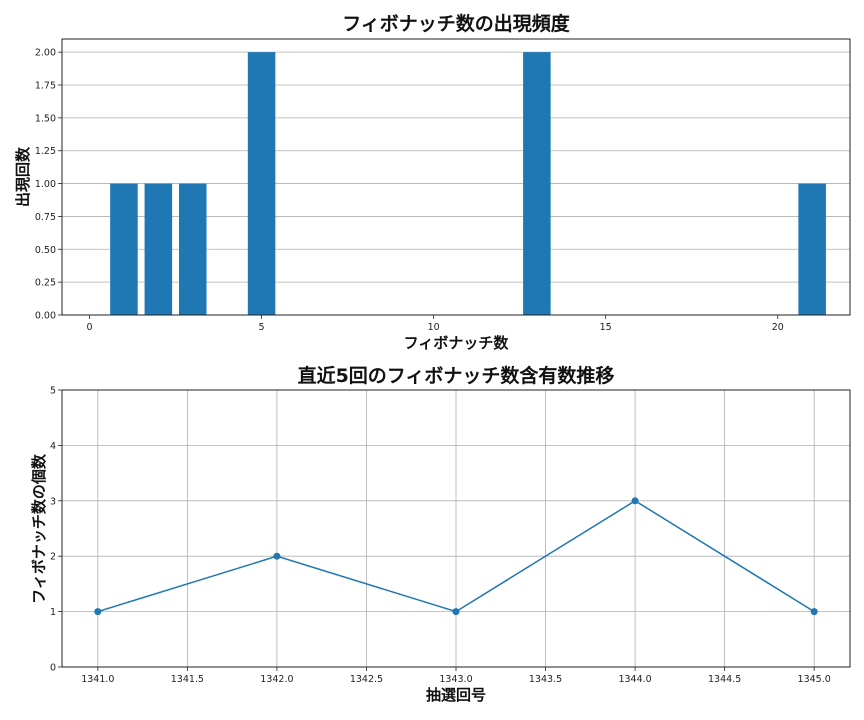  Describe the element at coordinates (53, 446) in the screenshot. I see `chart2-ytick-label: 4` at that location.